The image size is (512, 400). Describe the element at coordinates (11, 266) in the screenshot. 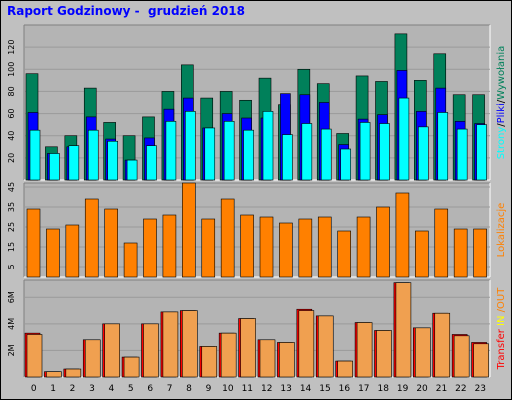

I see `locations-panel-y-tick-label: 5` at that location.